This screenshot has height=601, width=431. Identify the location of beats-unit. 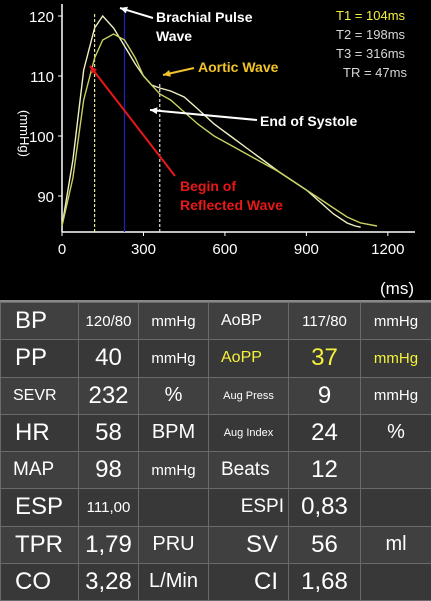
(395, 470).